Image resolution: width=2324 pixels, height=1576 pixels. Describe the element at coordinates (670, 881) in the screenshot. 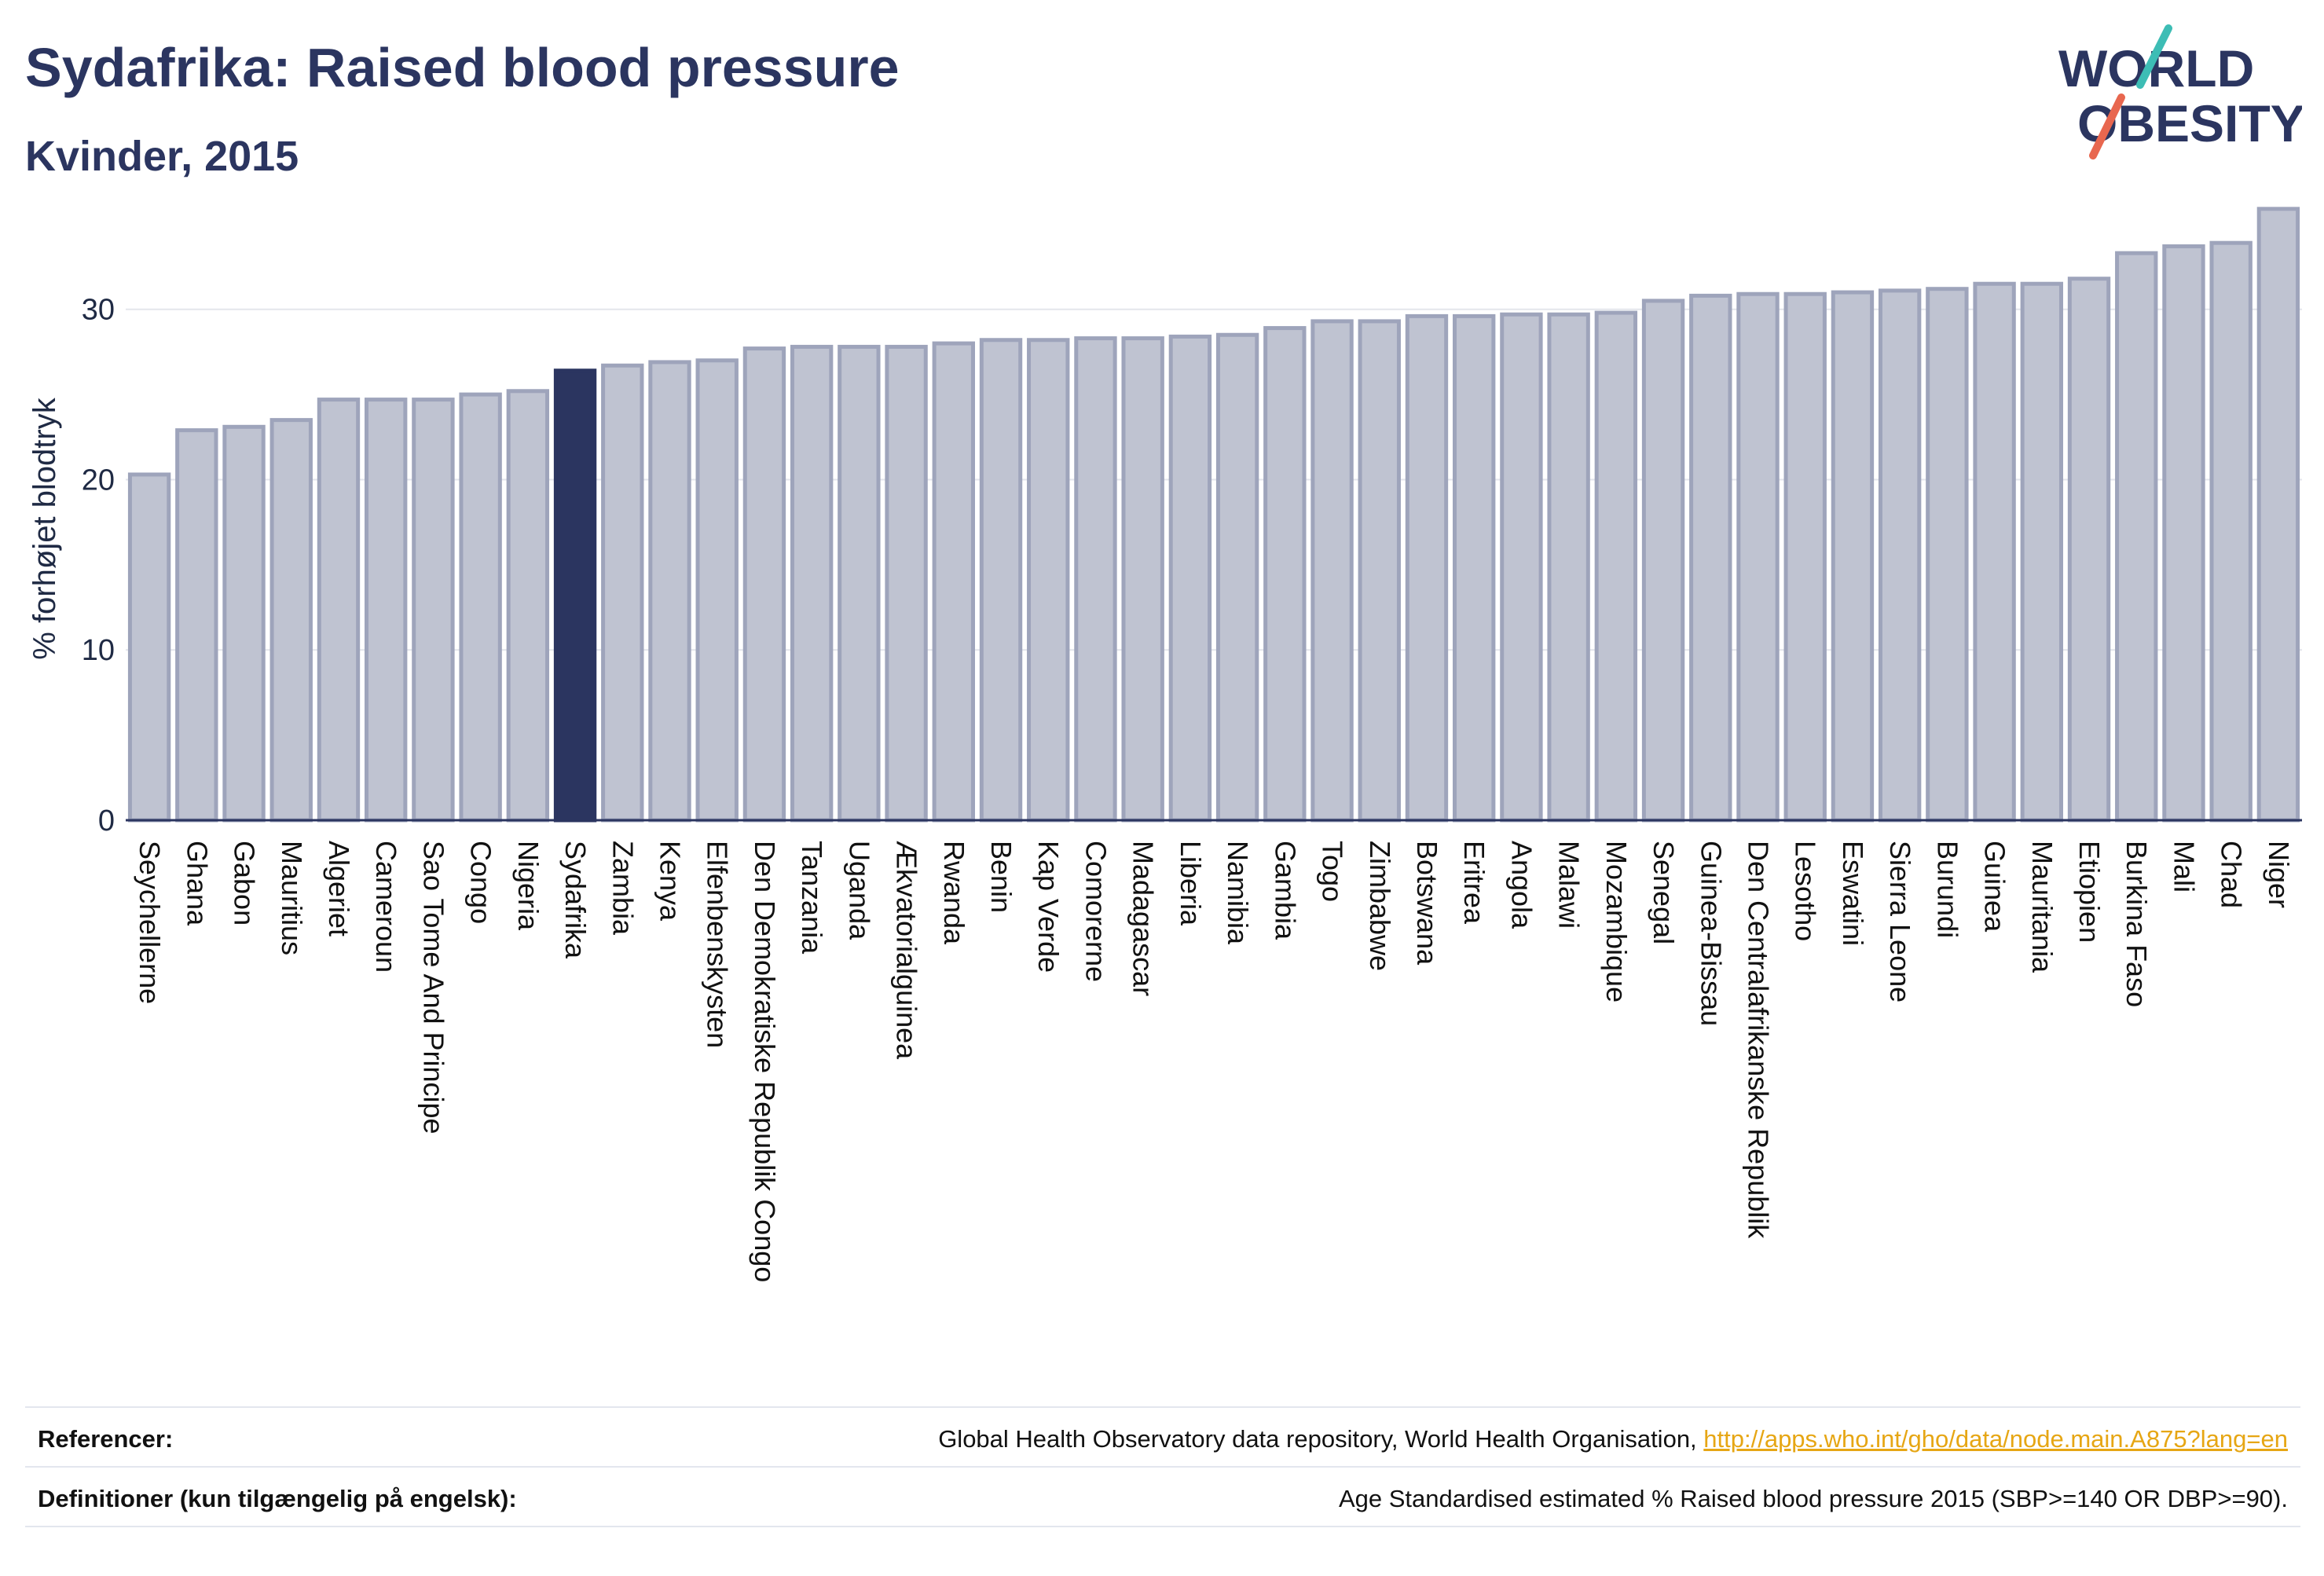

I see `x-tick-label: Kenya` at that location.